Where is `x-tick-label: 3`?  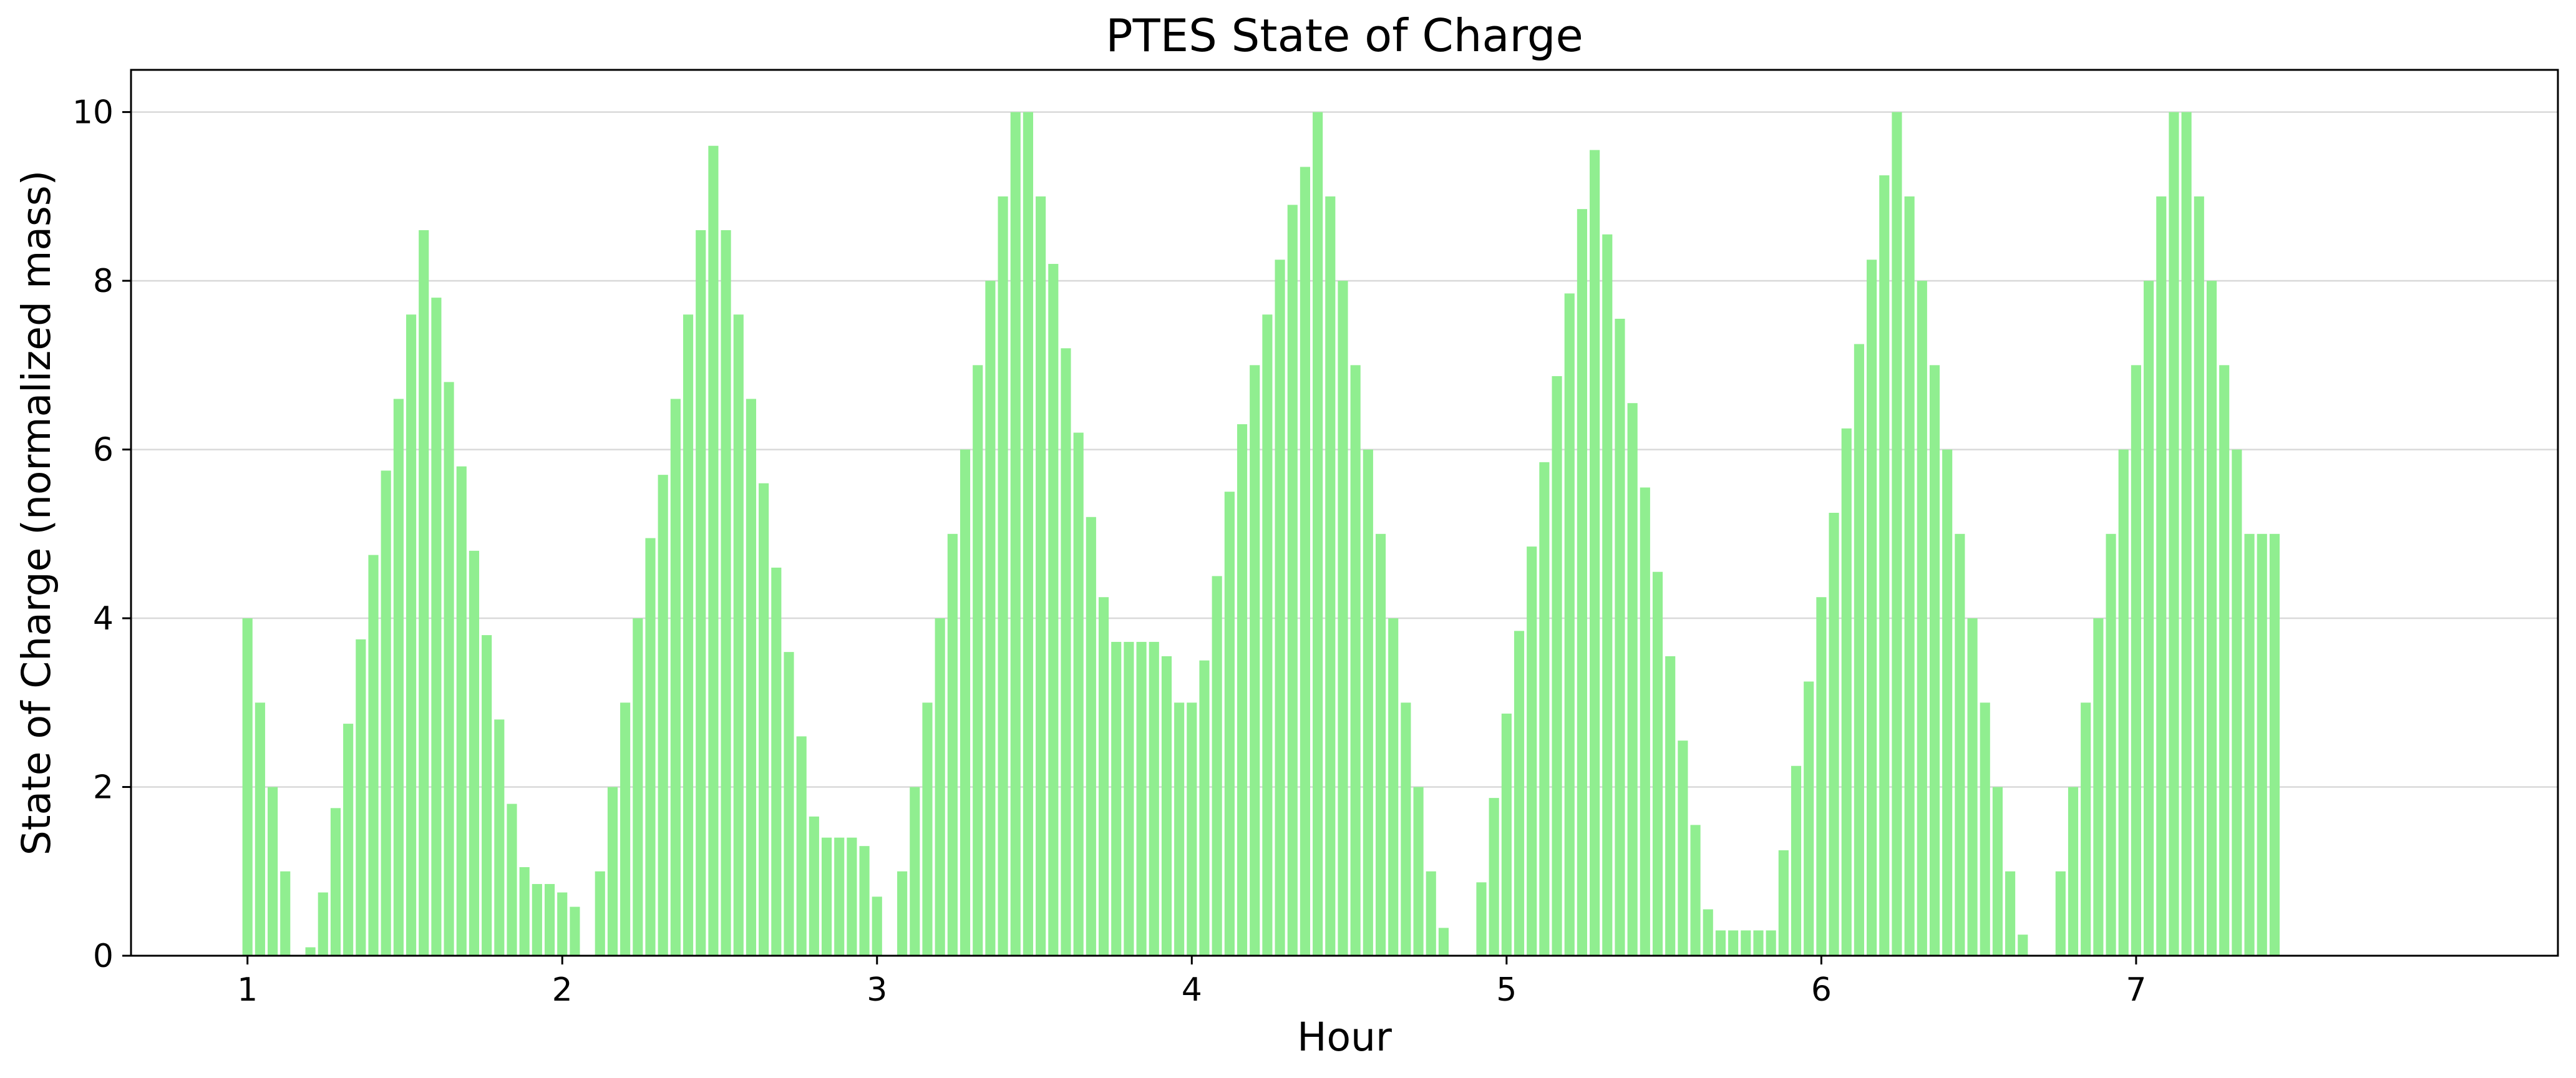
x-tick-label: 3 is located at coordinates (877, 990).